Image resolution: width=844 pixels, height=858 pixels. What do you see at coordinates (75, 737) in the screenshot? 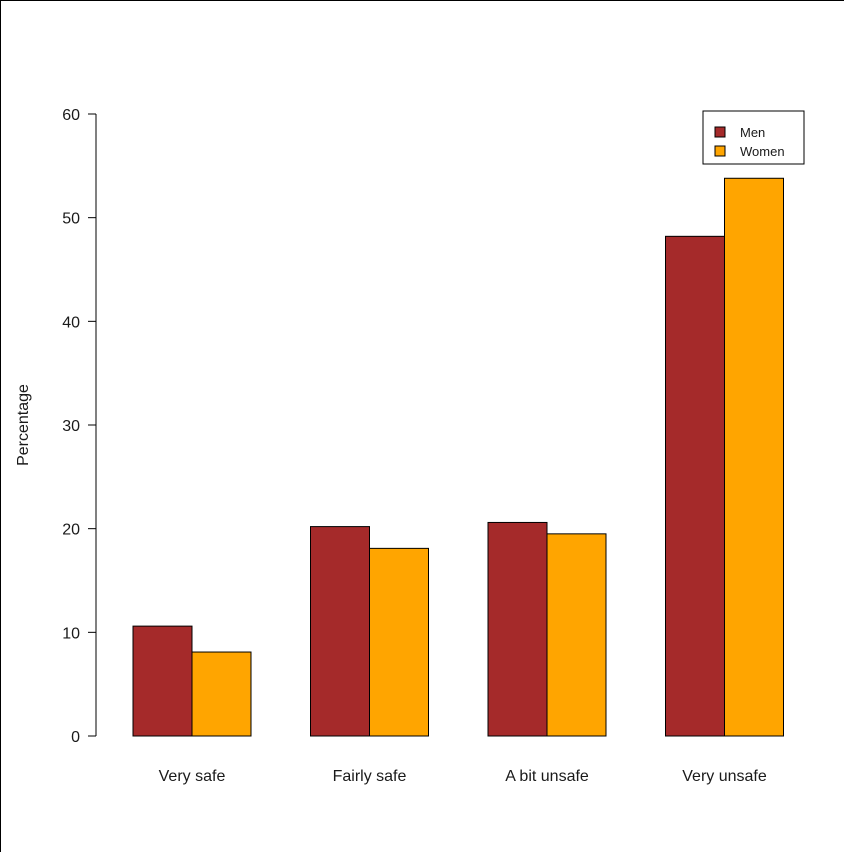
I see `y-tick-label: 0` at bounding box center [75, 737].